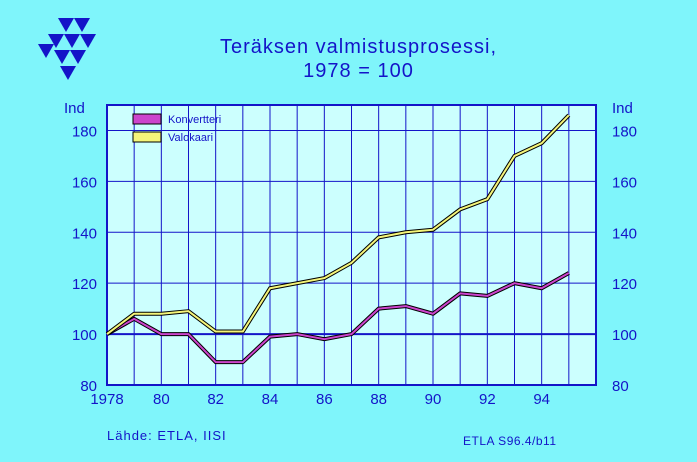 The width and height of the screenshot is (697, 462). I want to click on y-tick-label-left: 120, so click(84, 284).